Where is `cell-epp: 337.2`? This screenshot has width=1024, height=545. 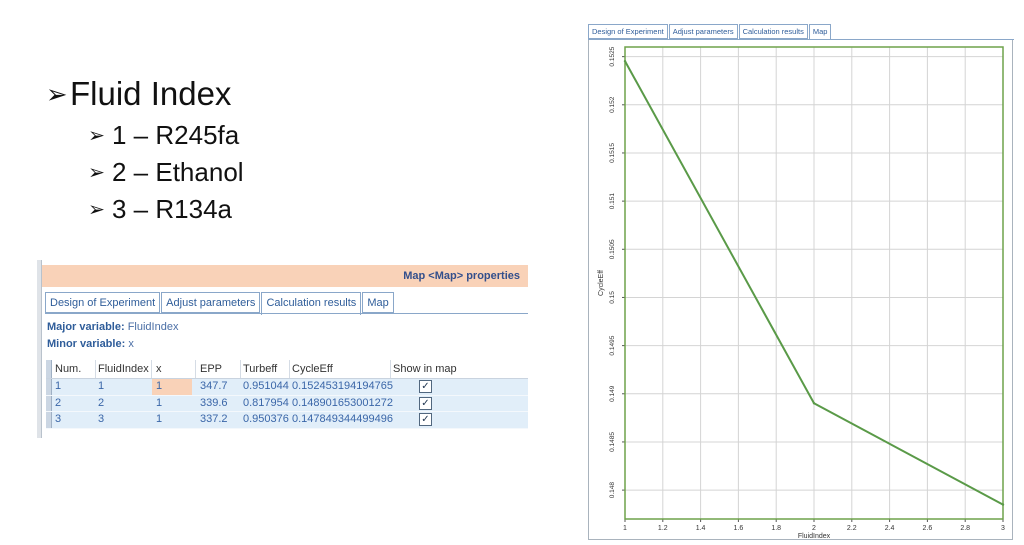 cell-epp: 337.2 is located at coordinates (214, 419).